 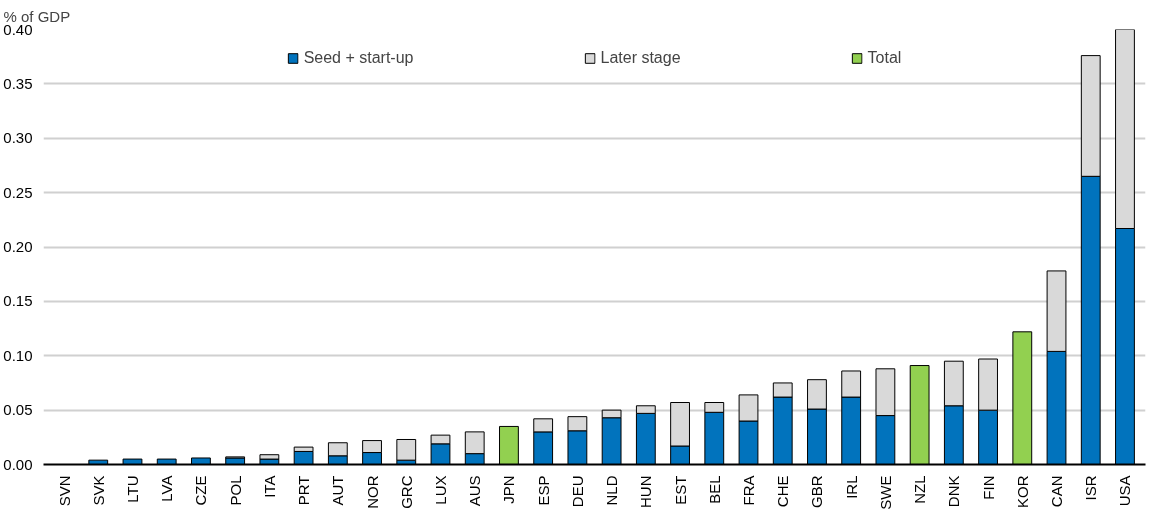 I want to click on x-tick-label: POL, so click(x=235, y=490).